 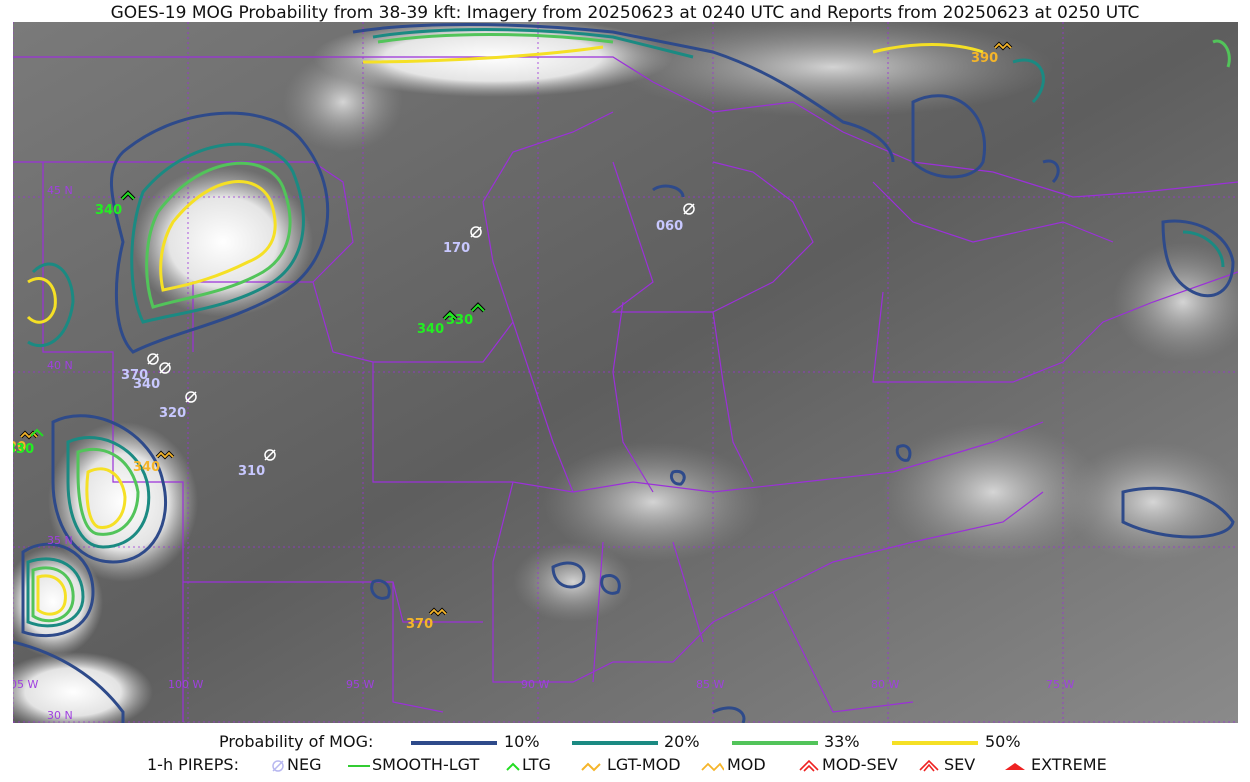 I want to click on legend-prob-title: Probability of MOG:, so click(x=296, y=741).